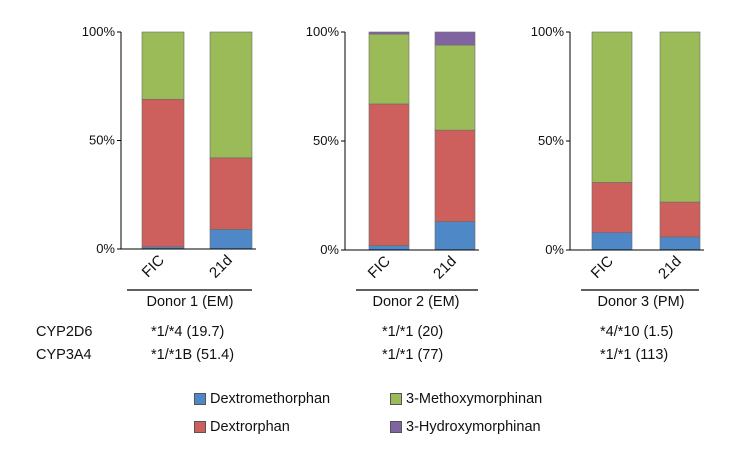 The width and height of the screenshot is (749, 464). Describe the element at coordinates (473, 427) in the screenshot. I see `legend-label: 3-Hydroxymorphinan` at that location.